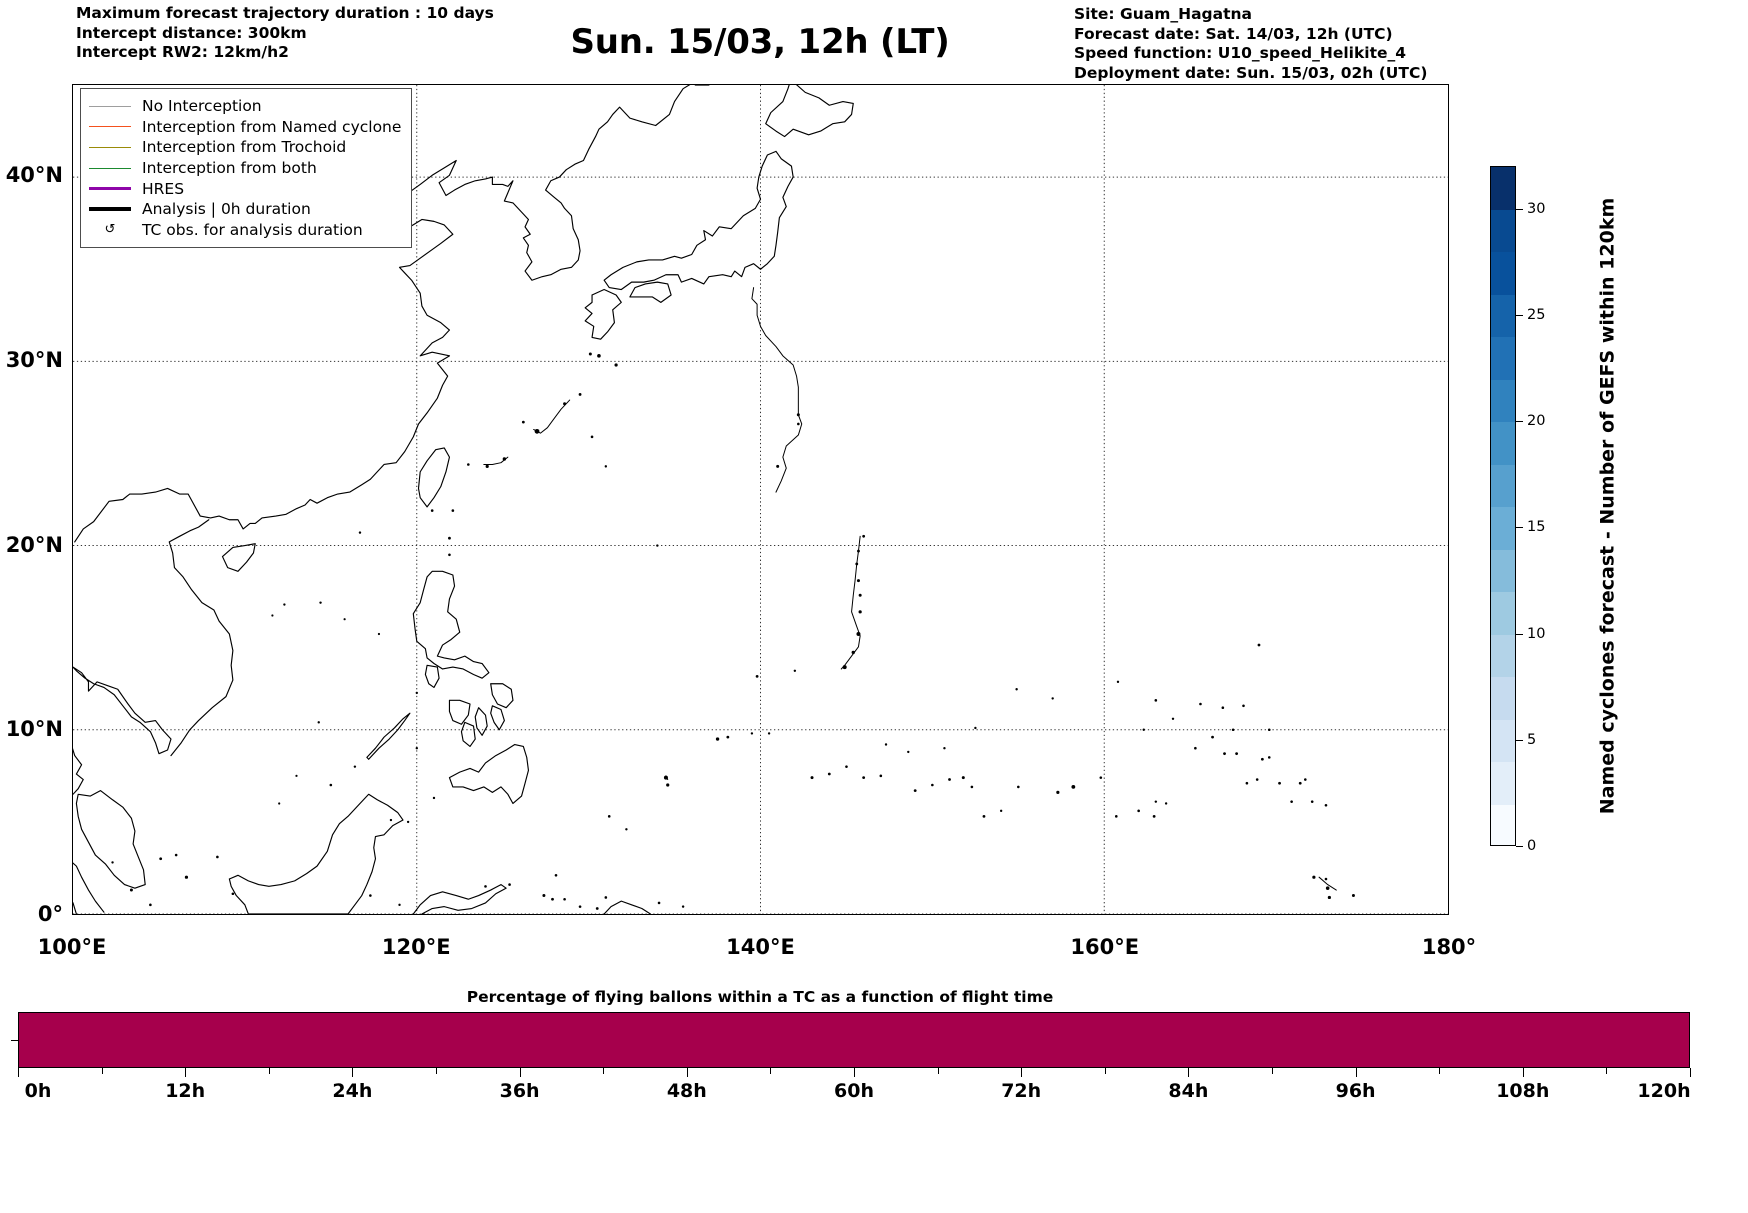 This screenshot has width=1748, height=1213. I want to click on flight-bar-label-48: 48h, so click(686, 1091).